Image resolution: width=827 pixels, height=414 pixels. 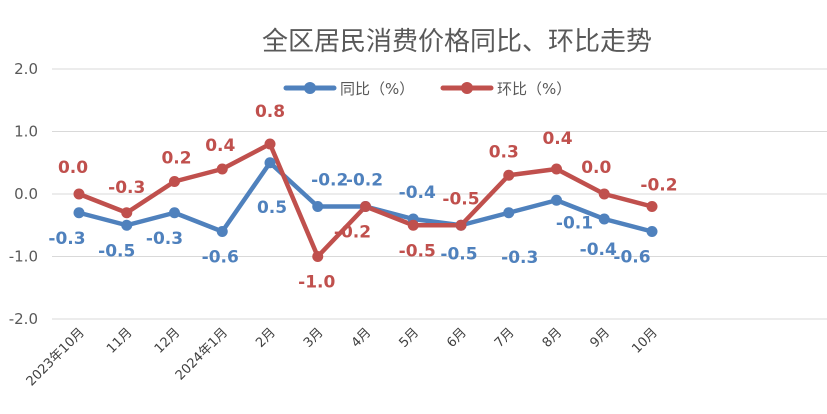 I want to click on series-1-data-label: 0.8, so click(x=270, y=112).